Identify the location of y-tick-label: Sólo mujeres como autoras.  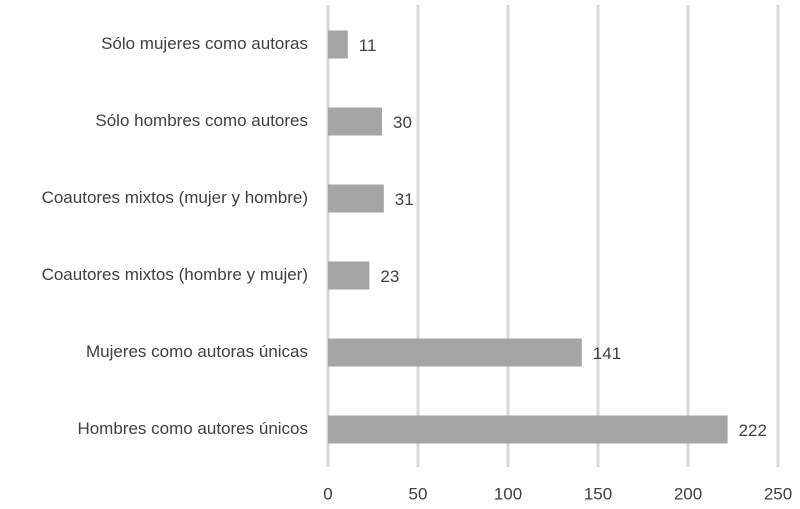
(204, 43).